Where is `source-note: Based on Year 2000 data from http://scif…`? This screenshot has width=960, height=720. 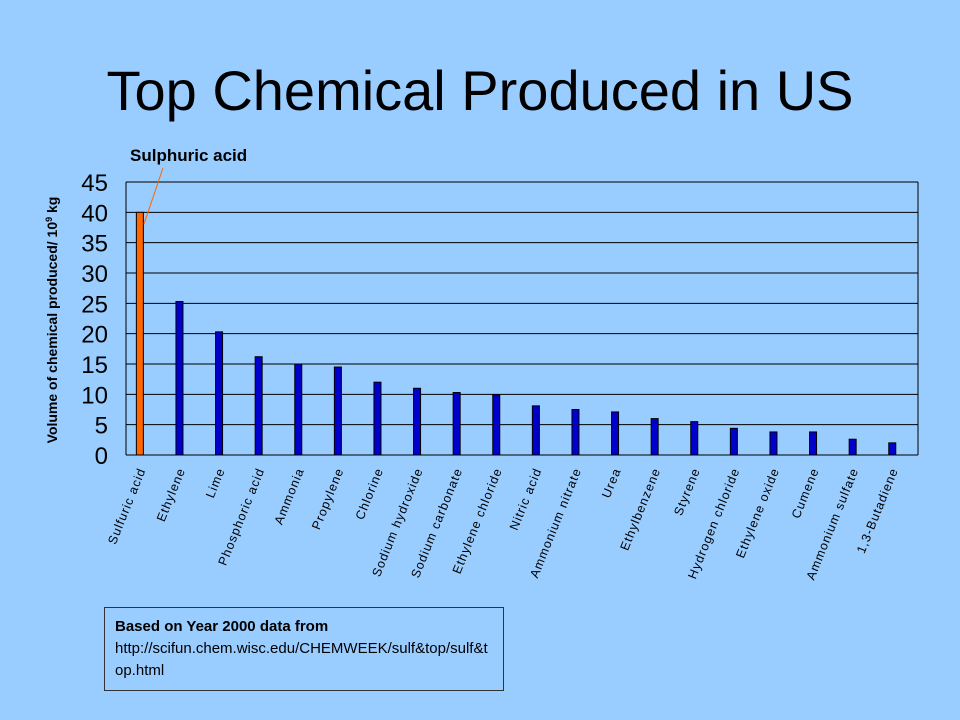
source-note: Based on Year 2000 data from http://scif… is located at coordinates (304, 649).